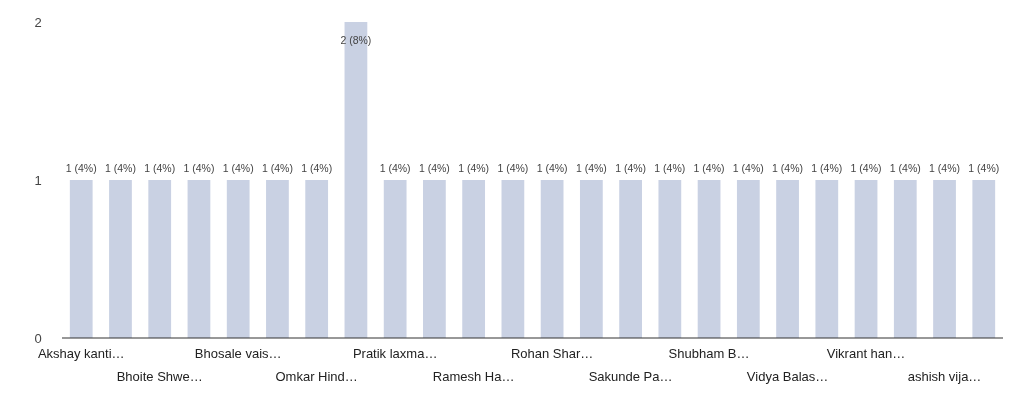 Image resolution: width=1017 pixels, height=404 pixels. What do you see at coordinates (38, 180) in the screenshot?
I see `y-tick-label: 1` at bounding box center [38, 180].